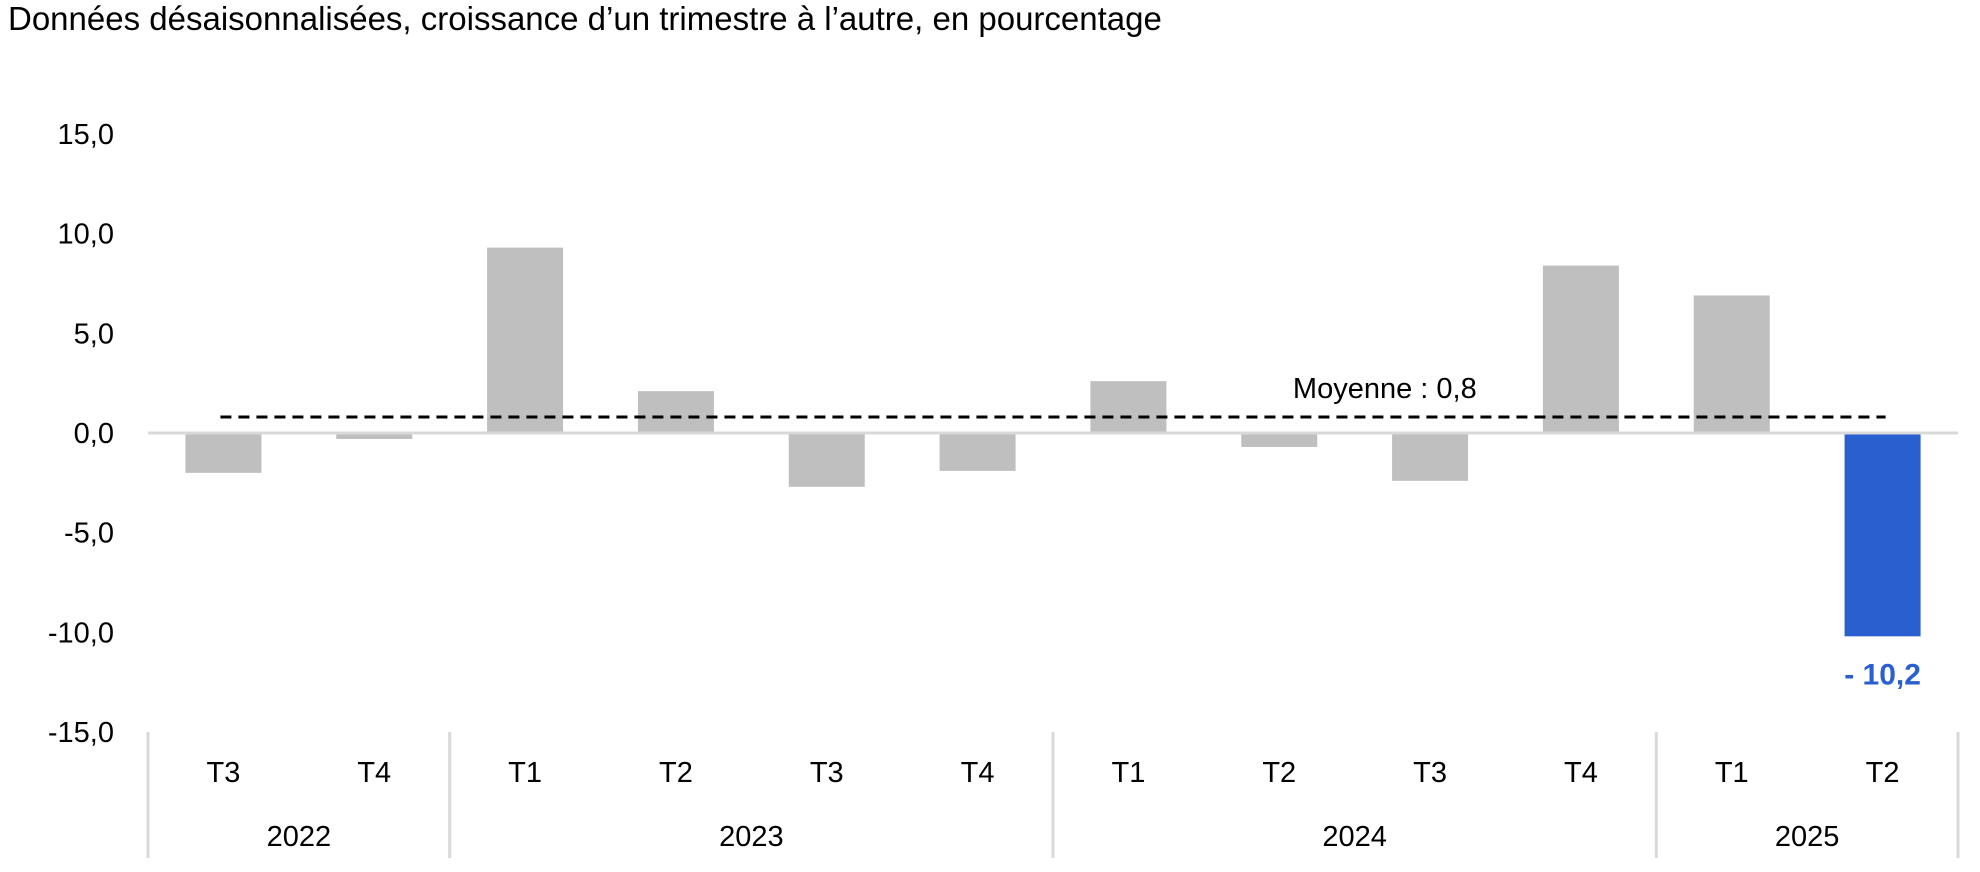 The width and height of the screenshot is (1980, 872). I want to click on y-tick-label: 5,0, so click(94, 334).